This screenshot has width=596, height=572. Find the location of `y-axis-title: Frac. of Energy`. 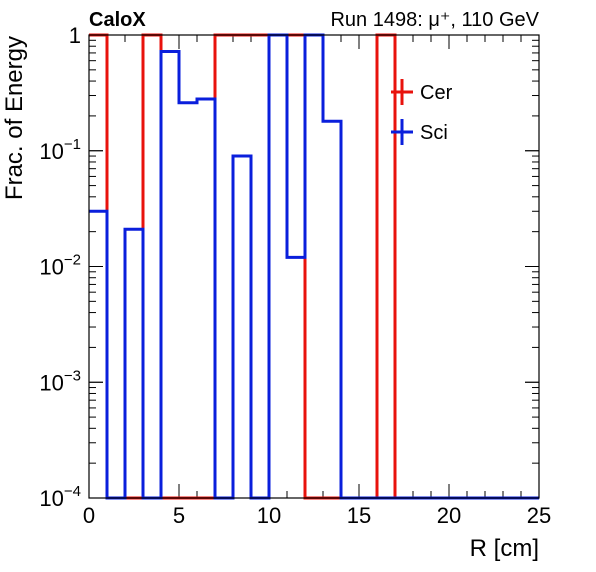

y-axis-title: Frac. of Energy is located at coordinates (14, 118).